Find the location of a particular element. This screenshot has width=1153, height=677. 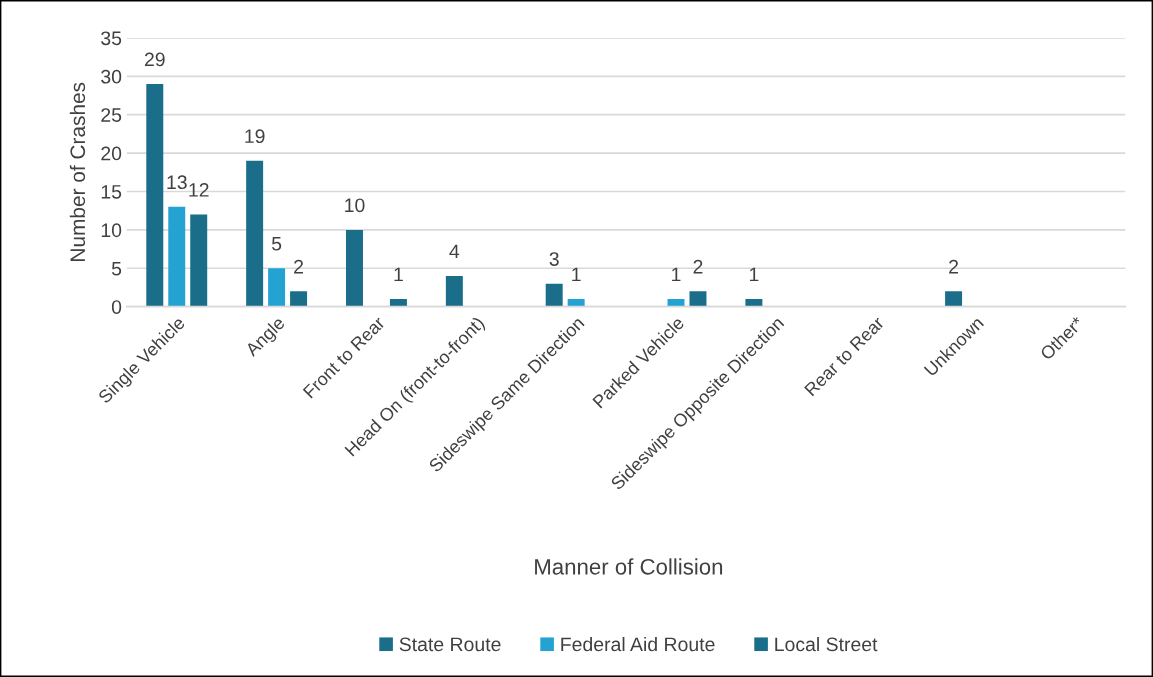

y-tick-label: 35 is located at coordinates (111, 38).